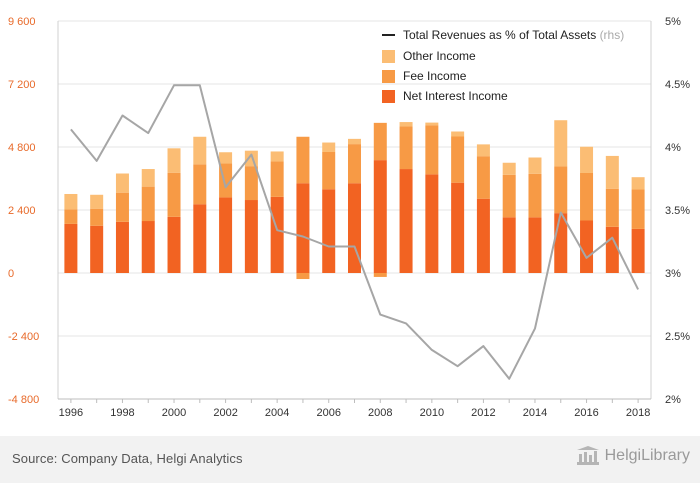  What do you see at coordinates (22, 148) in the screenshot?
I see `y-left-tick-label: 4 800` at bounding box center [22, 148].